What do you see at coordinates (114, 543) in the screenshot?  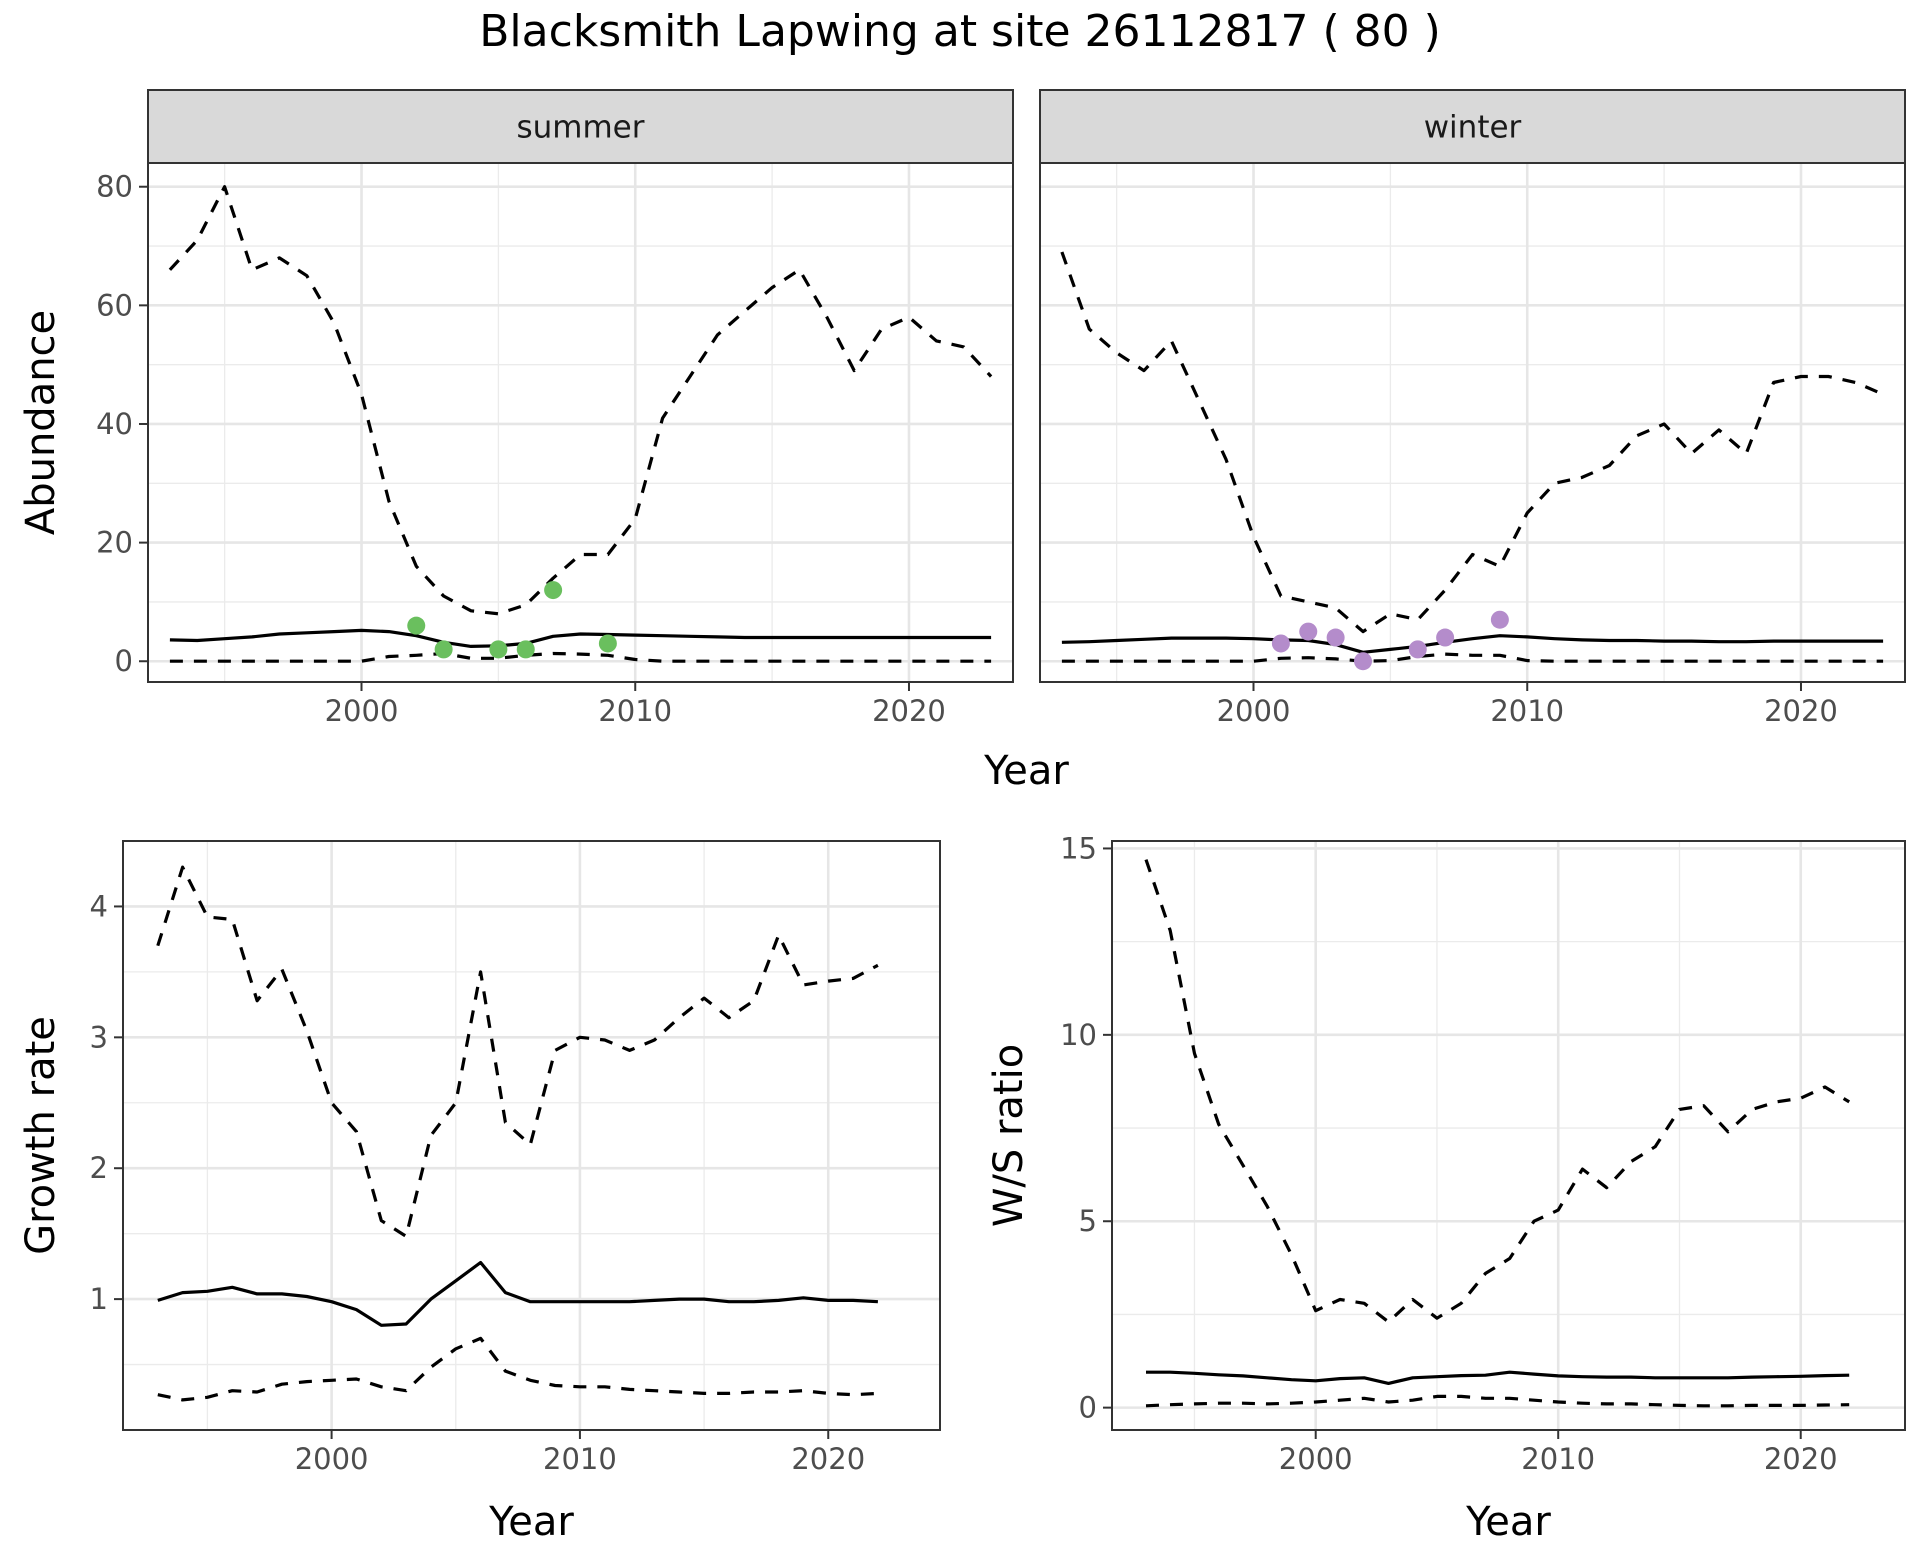 I see `y-tick-label: 20` at bounding box center [114, 543].